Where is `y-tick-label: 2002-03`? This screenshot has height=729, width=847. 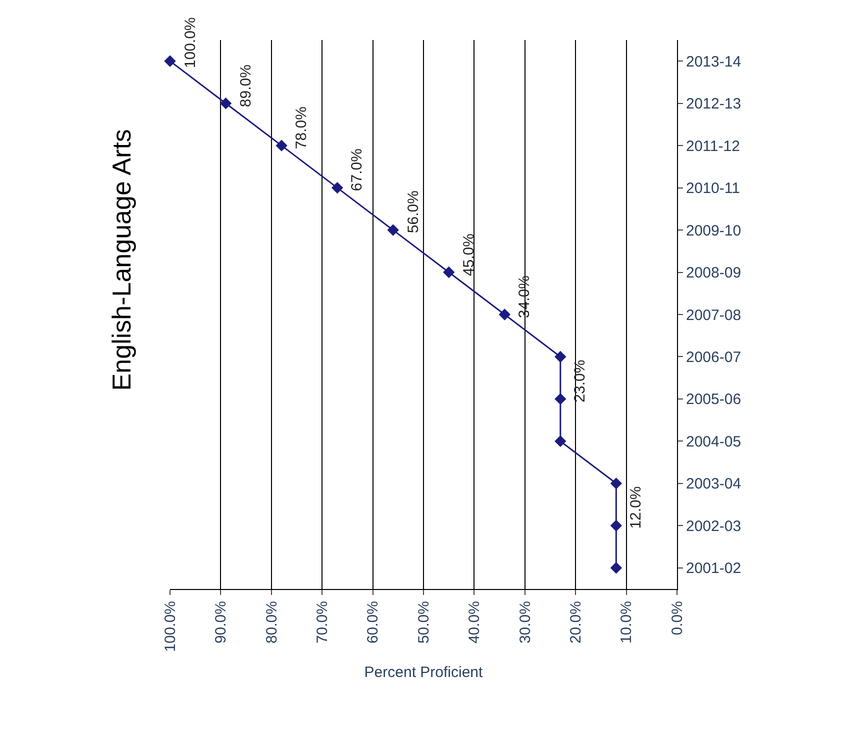 y-tick-label: 2002-03 is located at coordinates (714, 526).